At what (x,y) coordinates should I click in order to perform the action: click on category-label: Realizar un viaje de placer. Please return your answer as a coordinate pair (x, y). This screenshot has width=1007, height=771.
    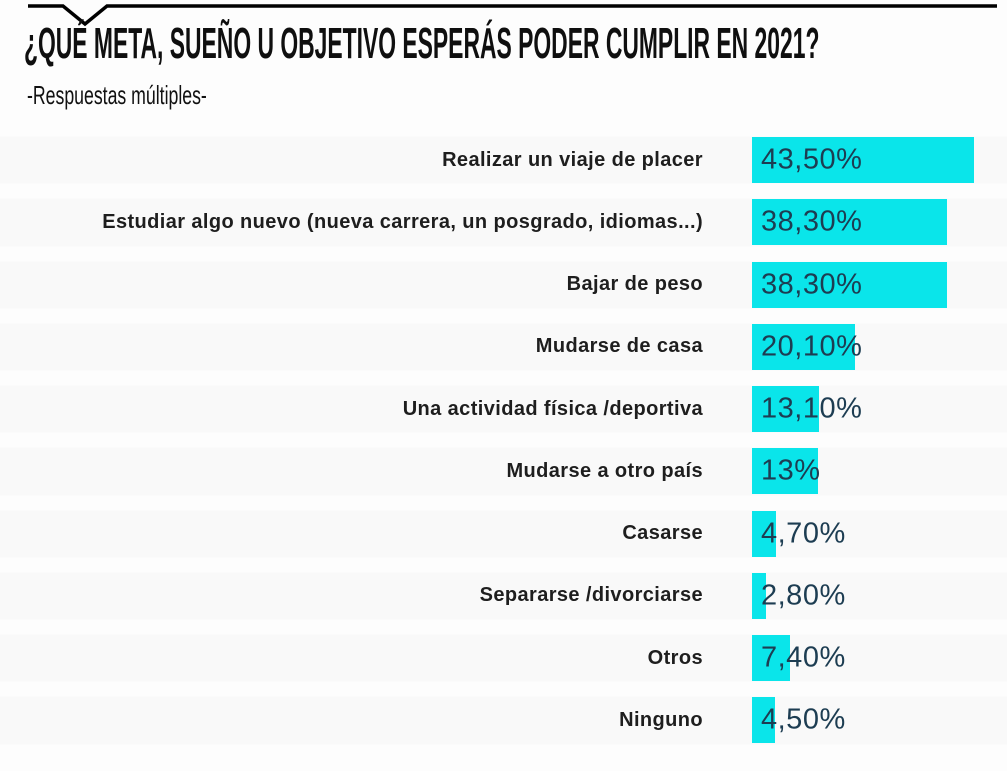
    Looking at the image, I should click on (572, 159).